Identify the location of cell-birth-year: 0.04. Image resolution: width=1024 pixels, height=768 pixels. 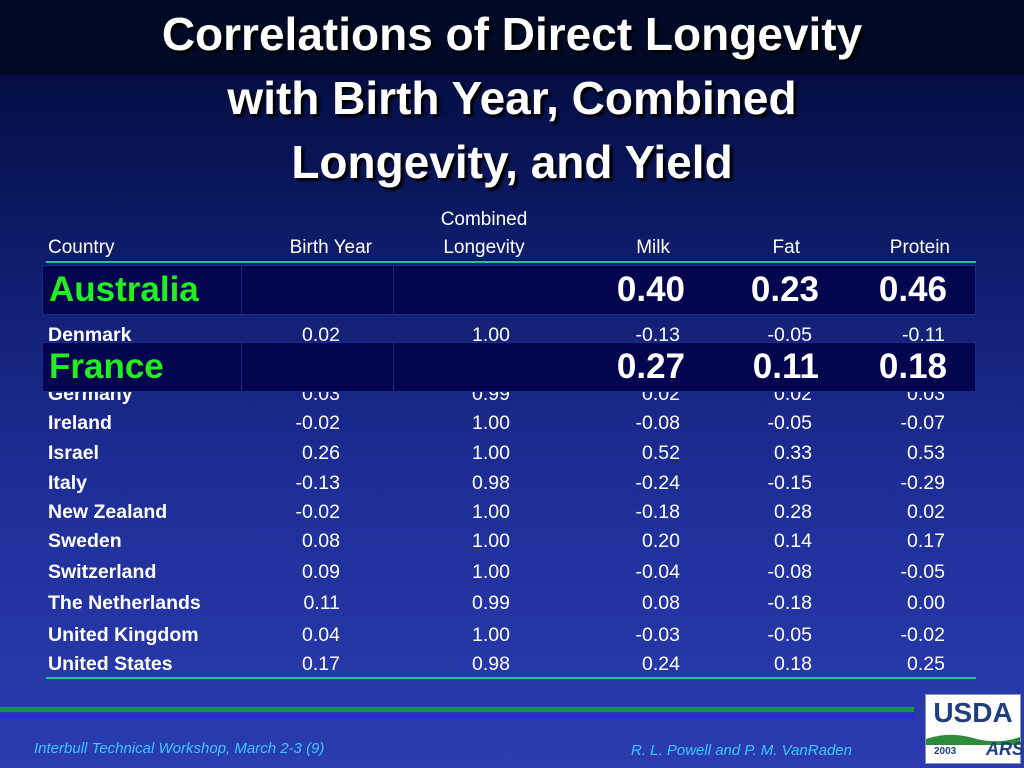
(321, 635).